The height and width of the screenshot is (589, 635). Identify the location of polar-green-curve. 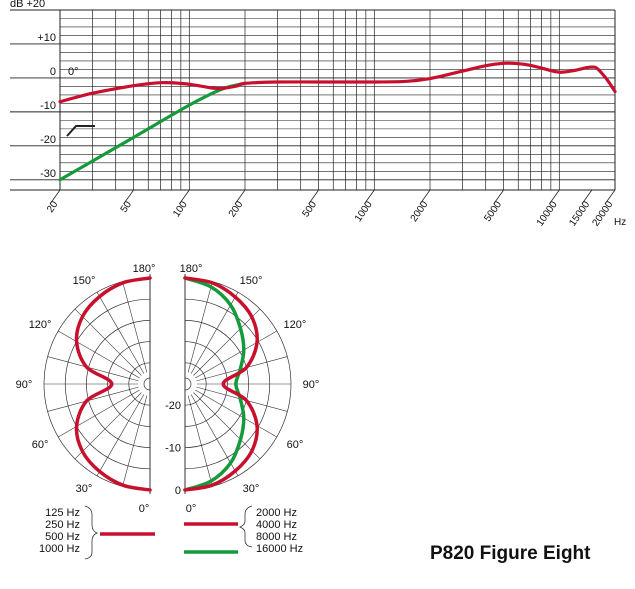
(214, 384).